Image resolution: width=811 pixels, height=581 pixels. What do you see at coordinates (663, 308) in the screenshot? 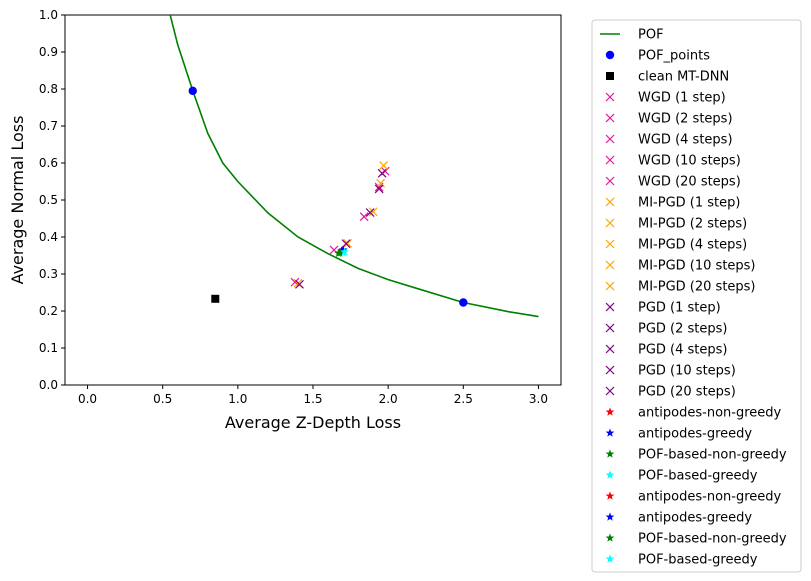
I see `legend-entry: PGD (1 step)` at bounding box center [663, 308].